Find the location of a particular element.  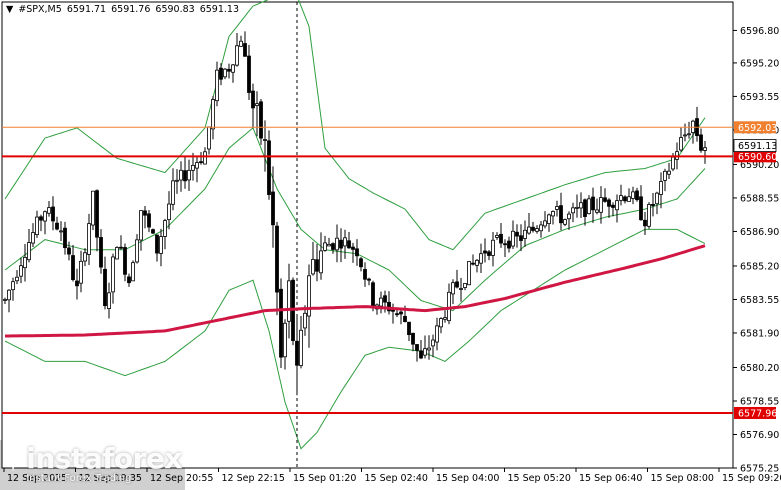

bid-price-tag is located at coordinates (755, 127).